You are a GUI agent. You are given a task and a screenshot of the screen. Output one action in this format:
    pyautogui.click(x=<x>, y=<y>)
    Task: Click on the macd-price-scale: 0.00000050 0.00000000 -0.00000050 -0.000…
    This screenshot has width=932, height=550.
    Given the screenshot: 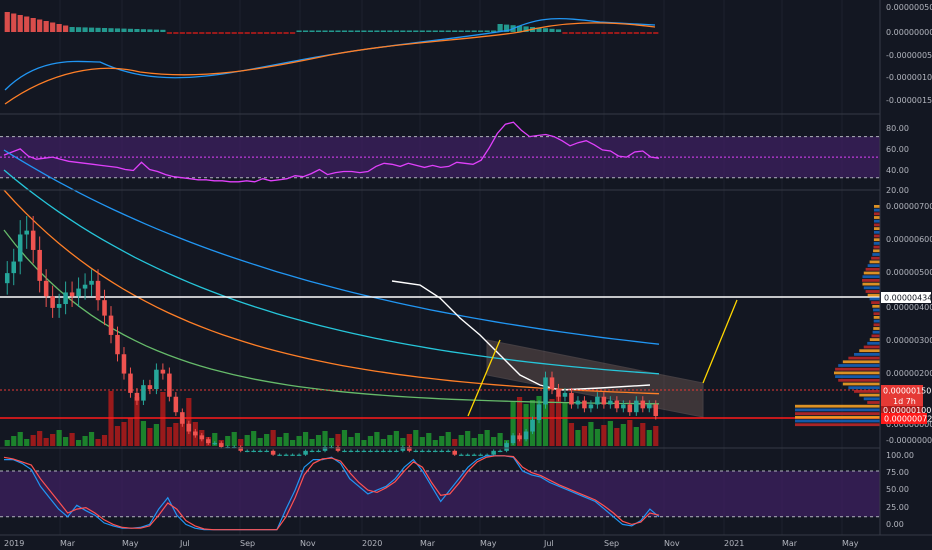 What is the action you would take?
    pyautogui.click(x=909, y=54)
    